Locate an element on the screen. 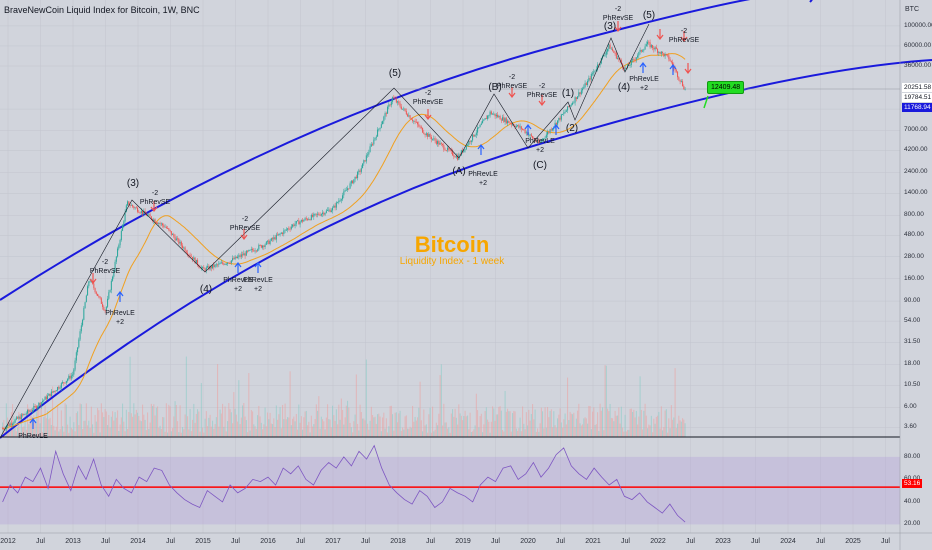 Image resolution: width=932 pixels, height=550 pixels. rsi-tick-label: 80.00 is located at coordinates (912, 456).